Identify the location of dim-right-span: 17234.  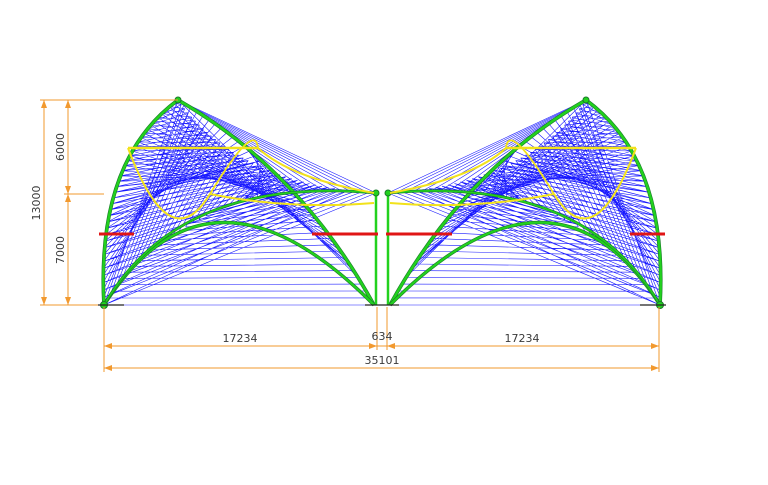
(522, 338).